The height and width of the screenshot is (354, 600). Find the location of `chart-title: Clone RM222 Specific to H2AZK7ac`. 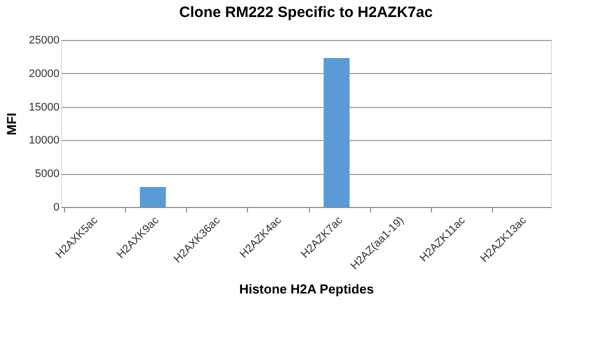

chart-title: Clone RM222 Specific to H2AZK7ac is located at coordinates (306, 12).